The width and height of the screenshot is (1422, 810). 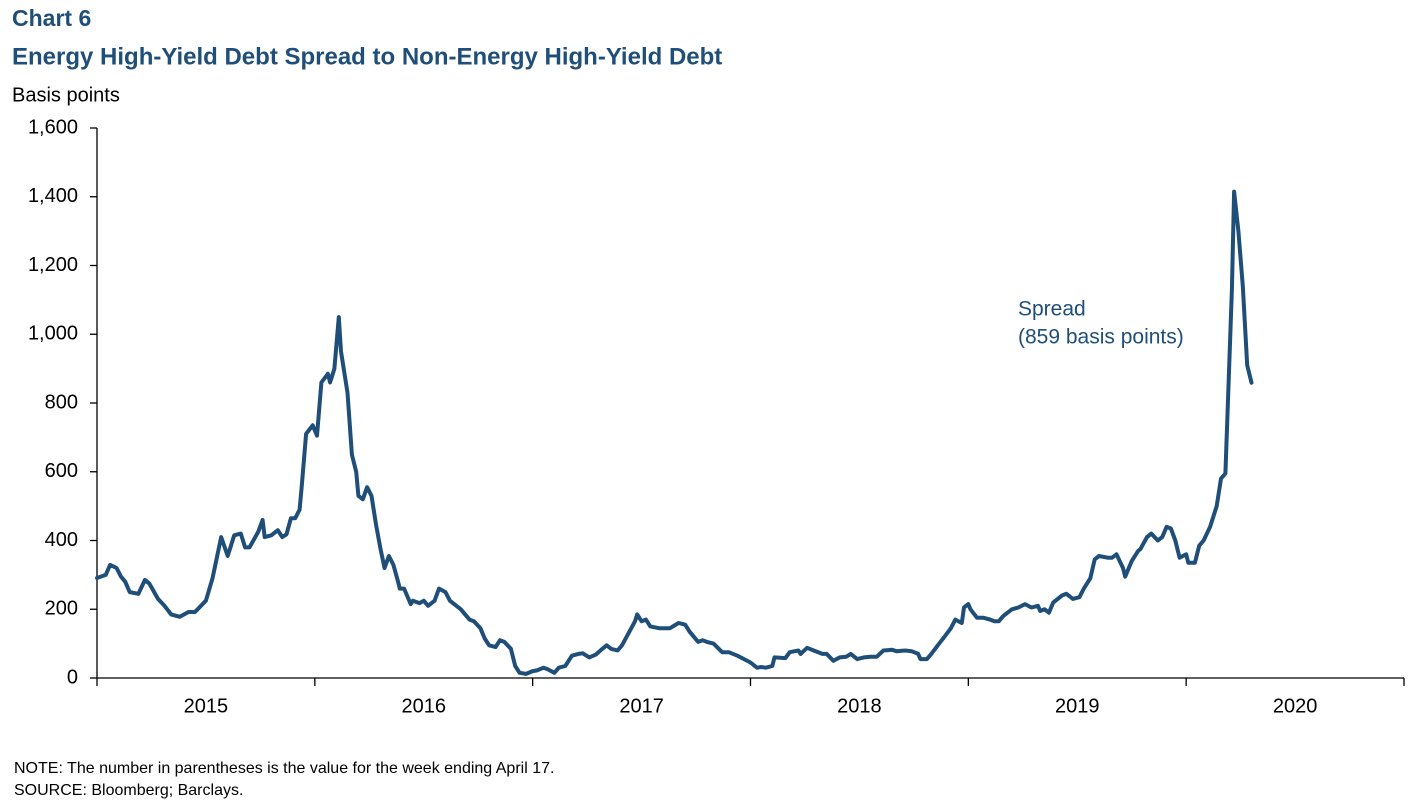 What do you see at coordinates (1077, 706) in the screenshot?
I see `x-tick-label: 2019` at bounding box center [1077, 706].